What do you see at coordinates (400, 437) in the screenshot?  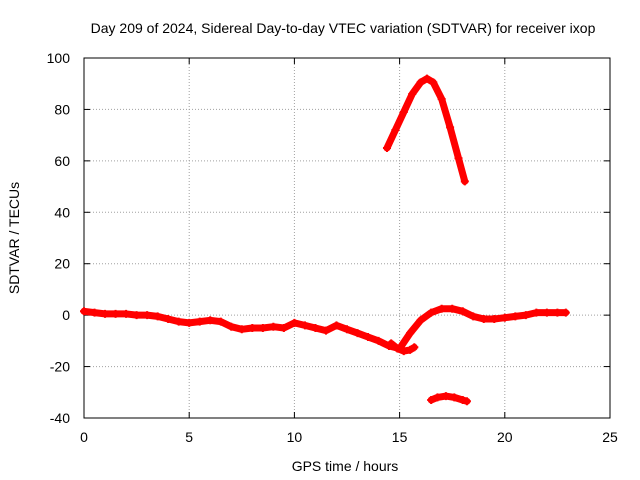 I see `x-tick-label: 15` at bounding box center [400, 437].